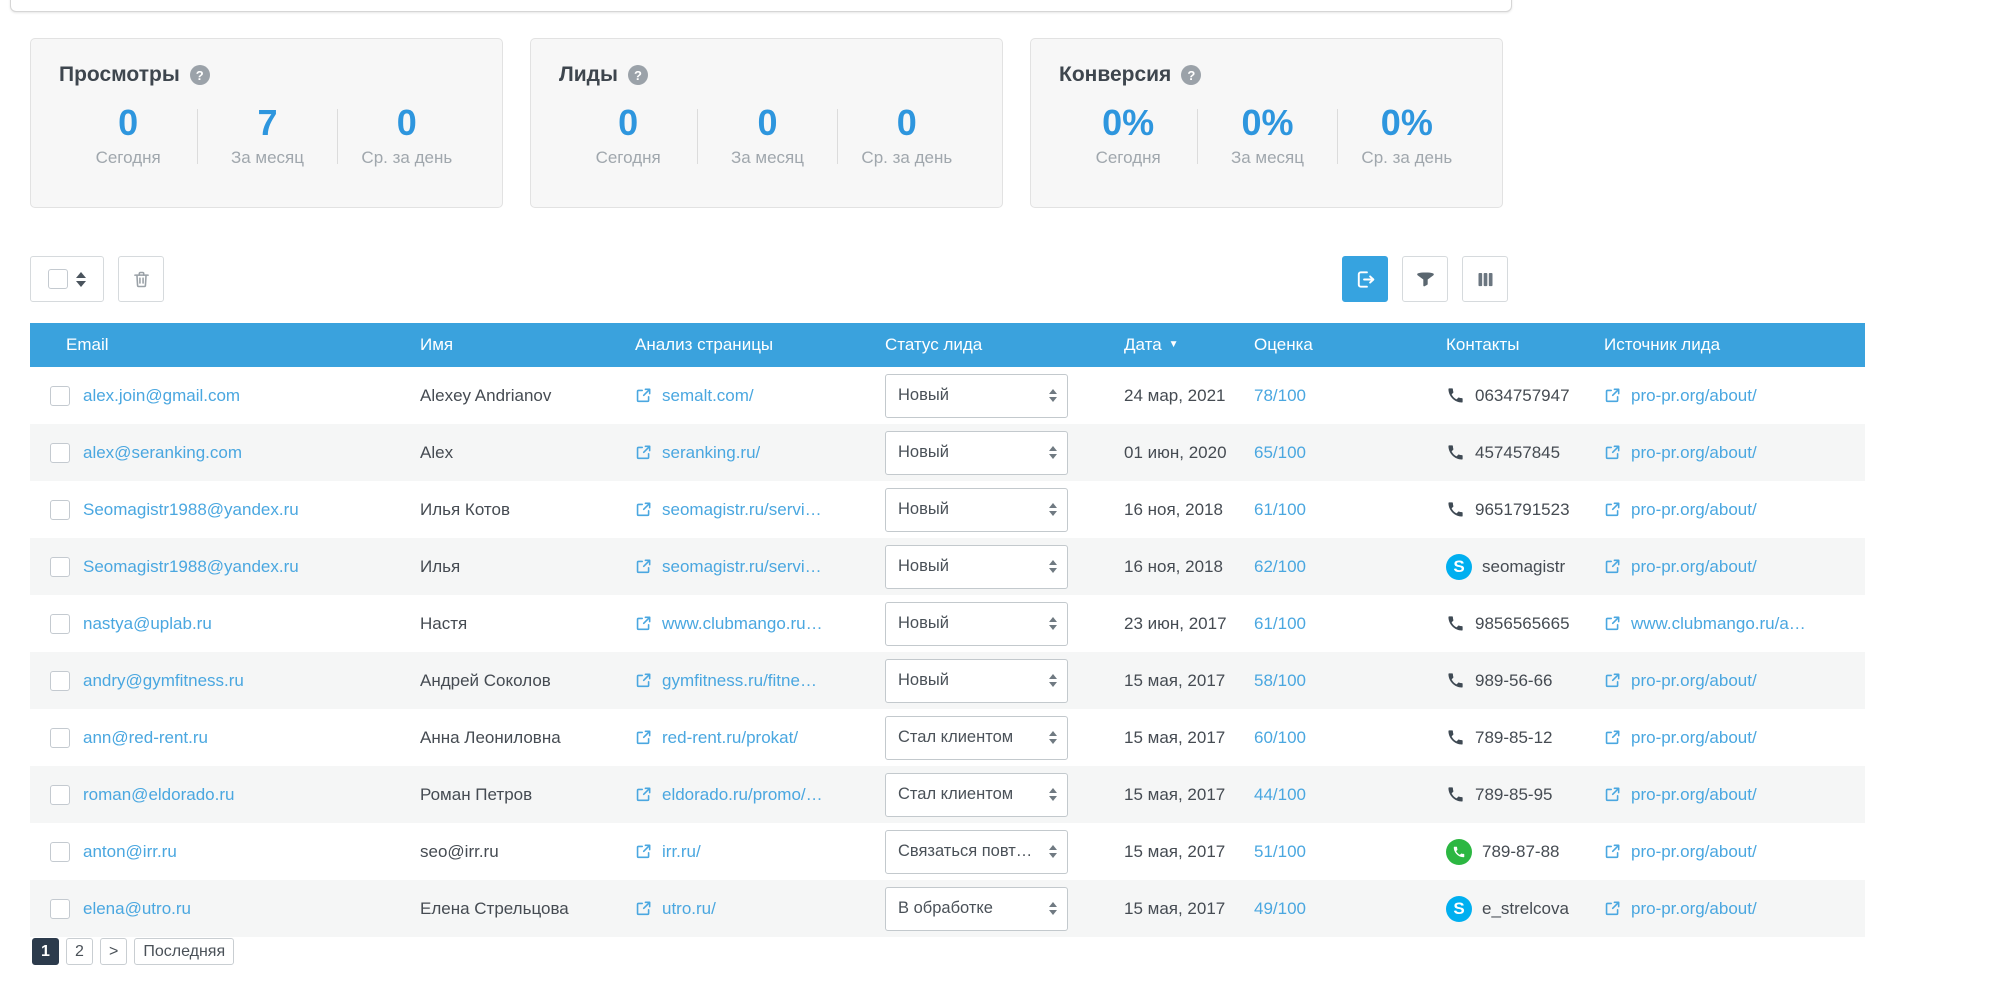 The image size is (1999, 986). I want to click on delete-button, so click(141, 279).